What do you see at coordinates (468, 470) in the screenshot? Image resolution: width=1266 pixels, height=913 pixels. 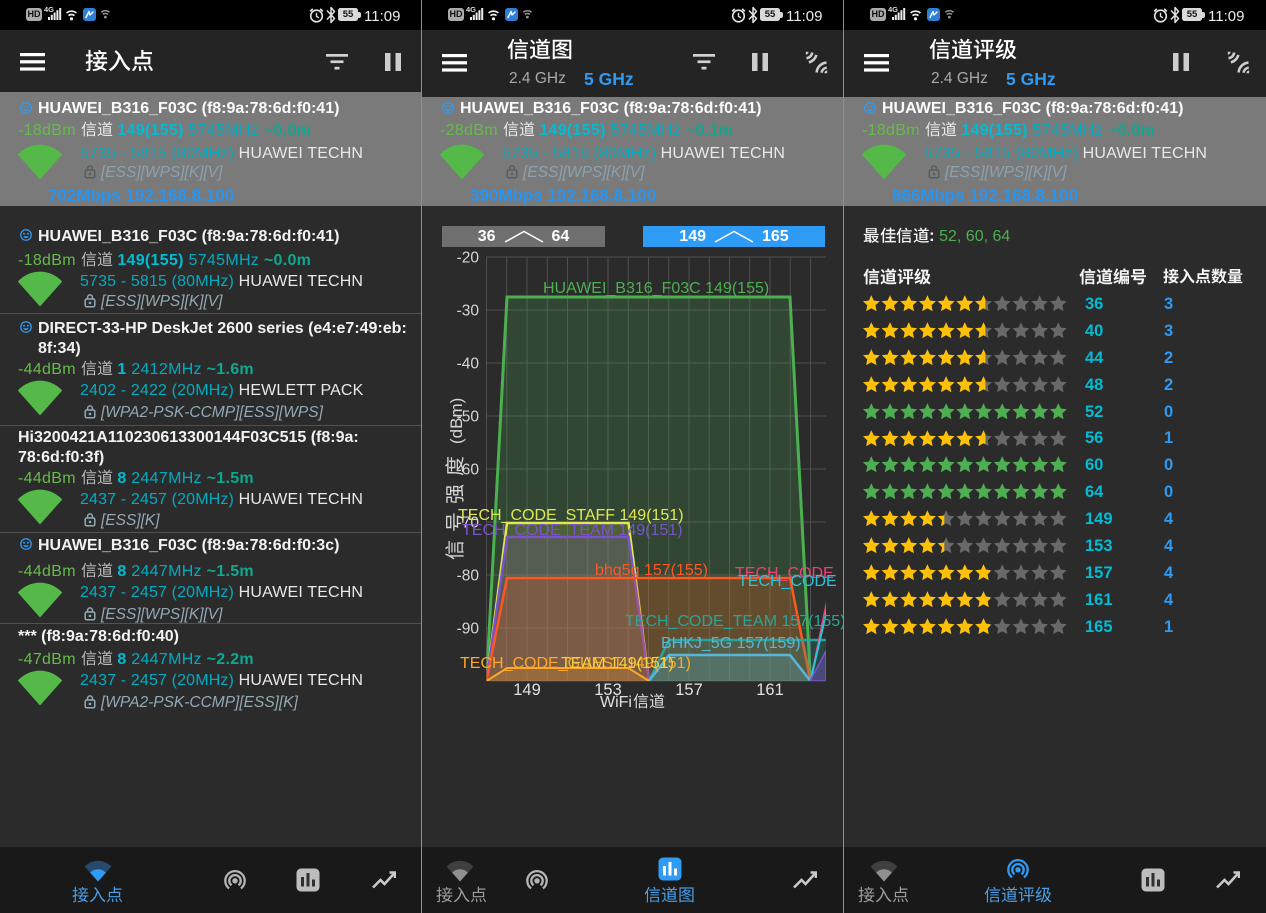 I see `svg-text: -60` at bounding box center [468, 470].